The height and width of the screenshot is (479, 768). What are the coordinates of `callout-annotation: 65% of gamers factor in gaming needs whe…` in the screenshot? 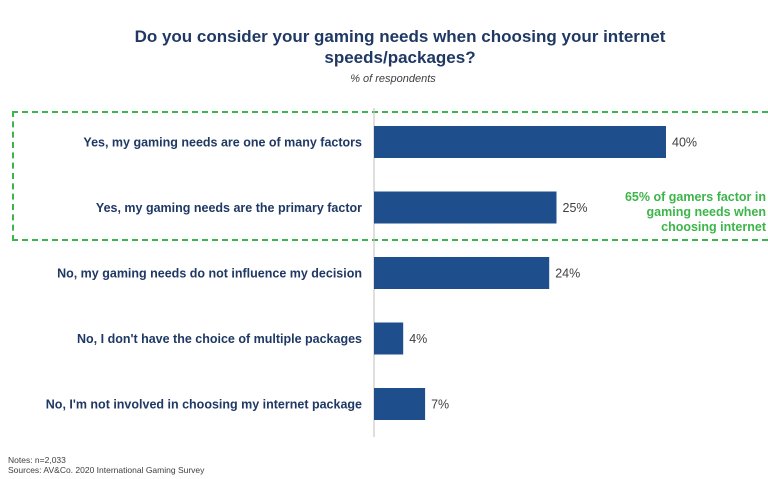 It's located at (684, 212).